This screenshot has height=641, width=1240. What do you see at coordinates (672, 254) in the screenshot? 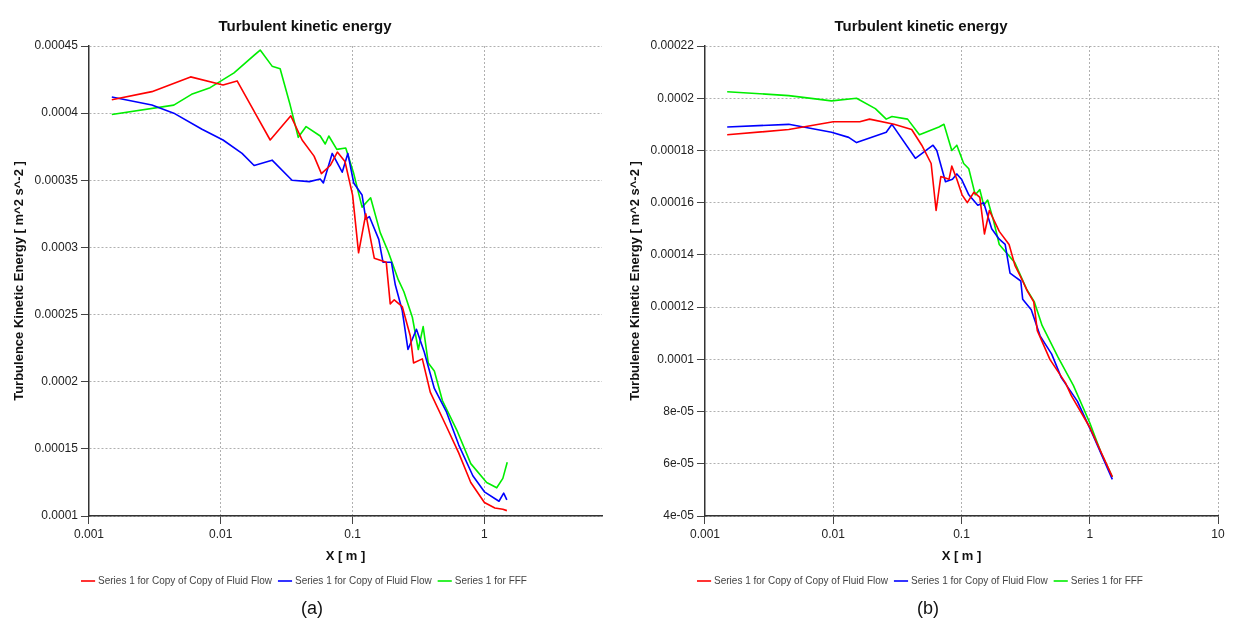
I see `y-tick-label: 0.00014` at bounding box center [672, 254].